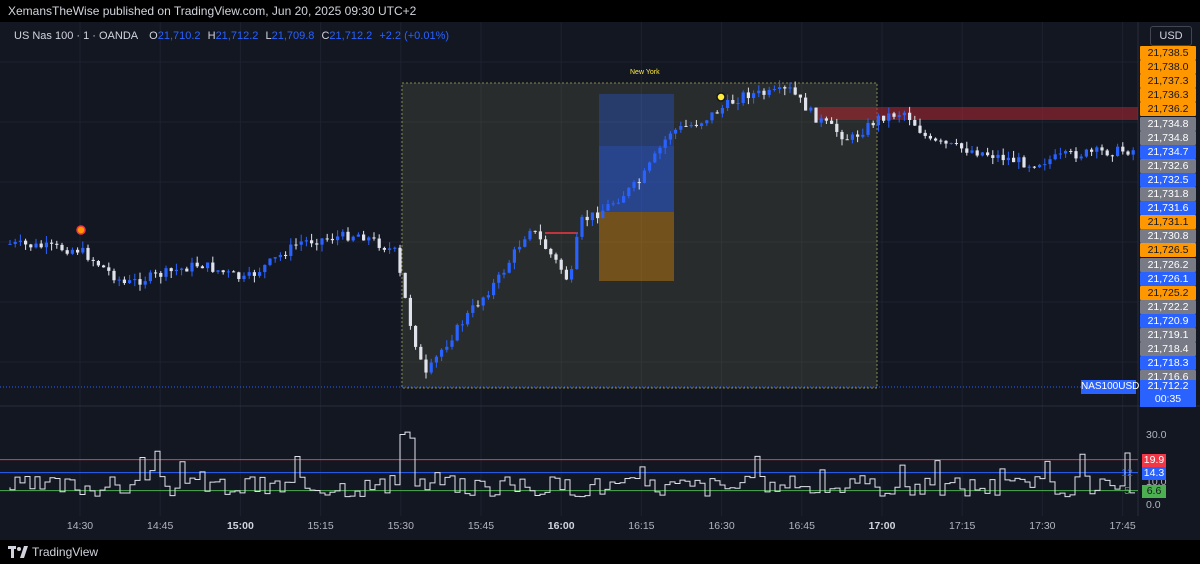 The height and width of the screenshot is (564, 1200). What do you see at coordinates (636, 179) in the screenshot?
I see `position-target-zone` at bounding box center [636, 179].